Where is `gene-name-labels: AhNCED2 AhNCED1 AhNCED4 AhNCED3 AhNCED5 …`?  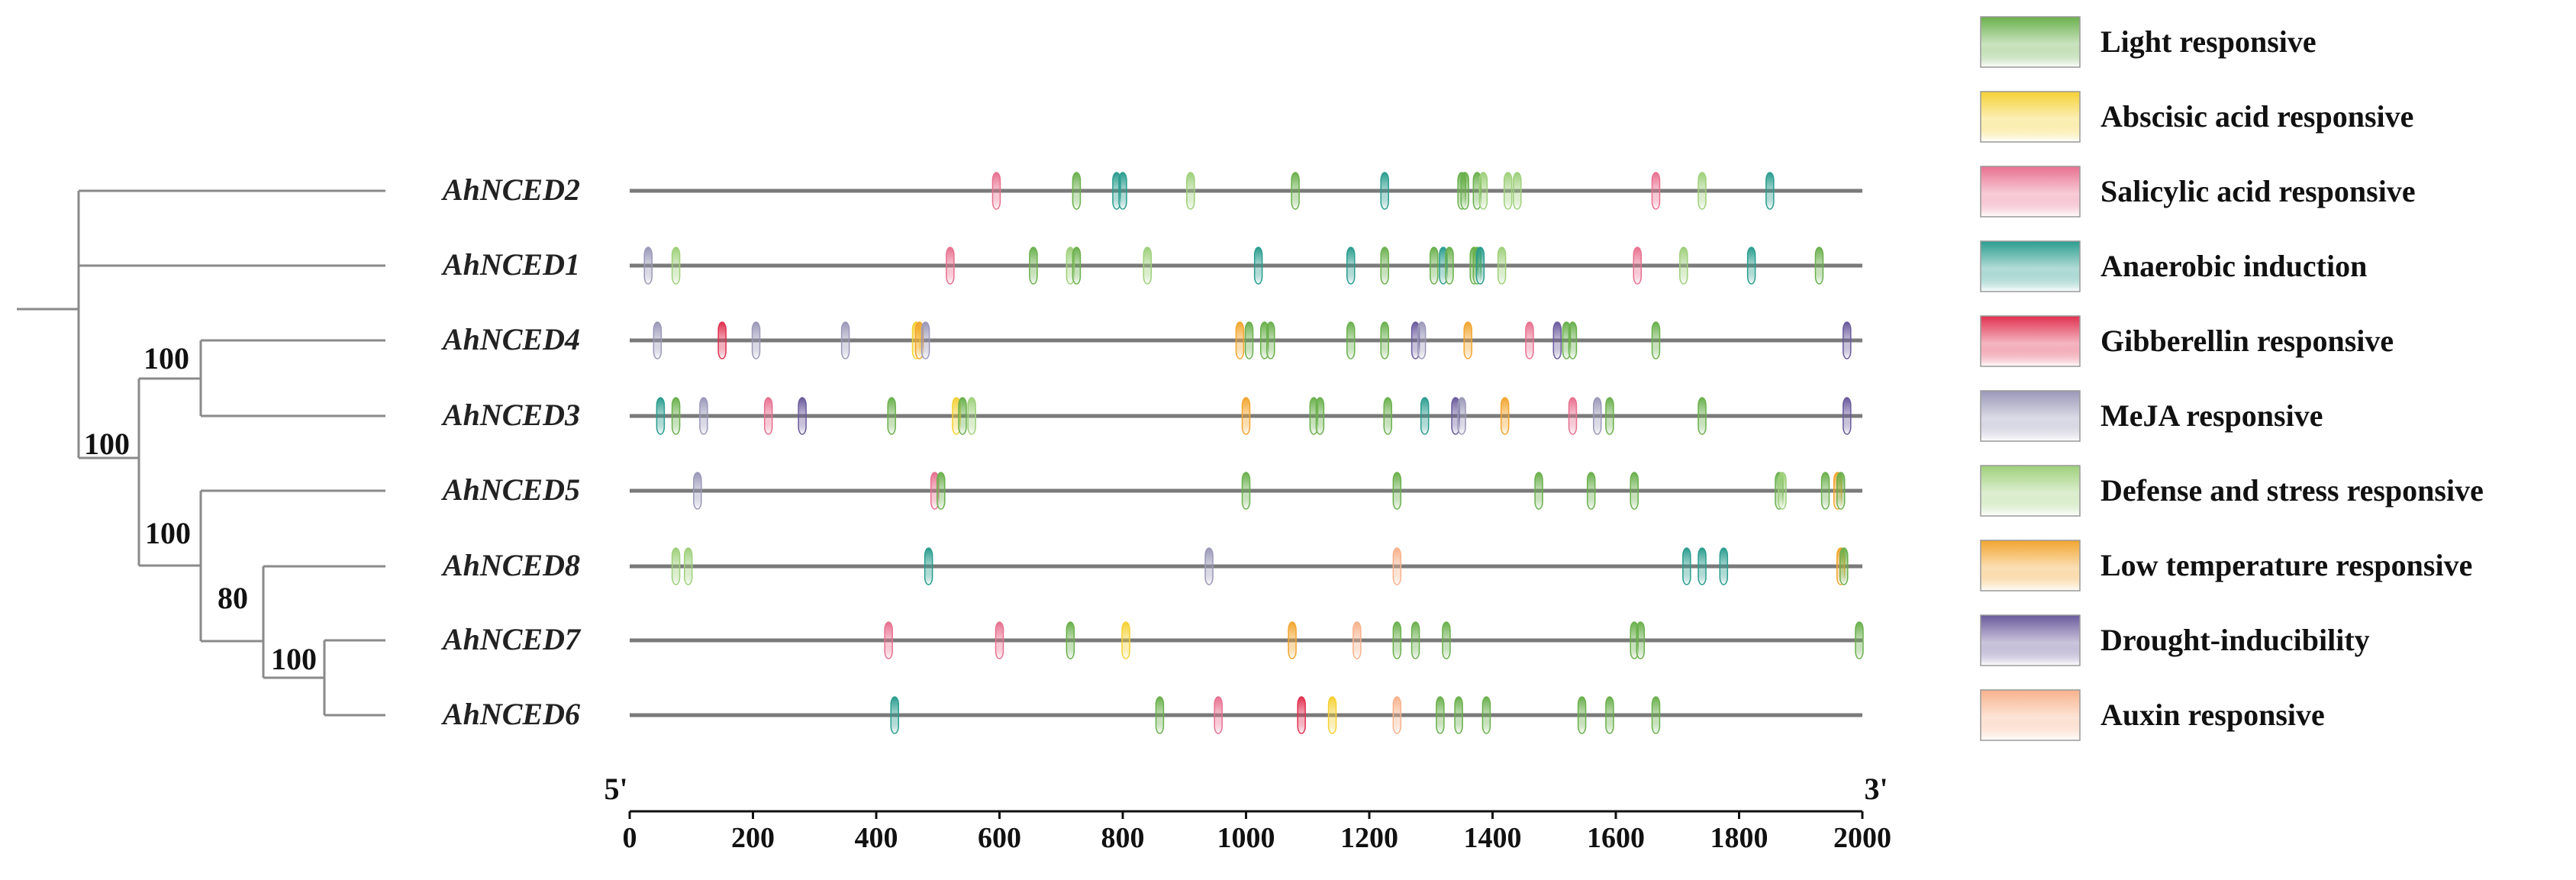 gene-name-labels: AhNCED2 AhNCED1 AhNCED4 AhNCED3 AhNCED5 … is located at coordinates (511, 452).